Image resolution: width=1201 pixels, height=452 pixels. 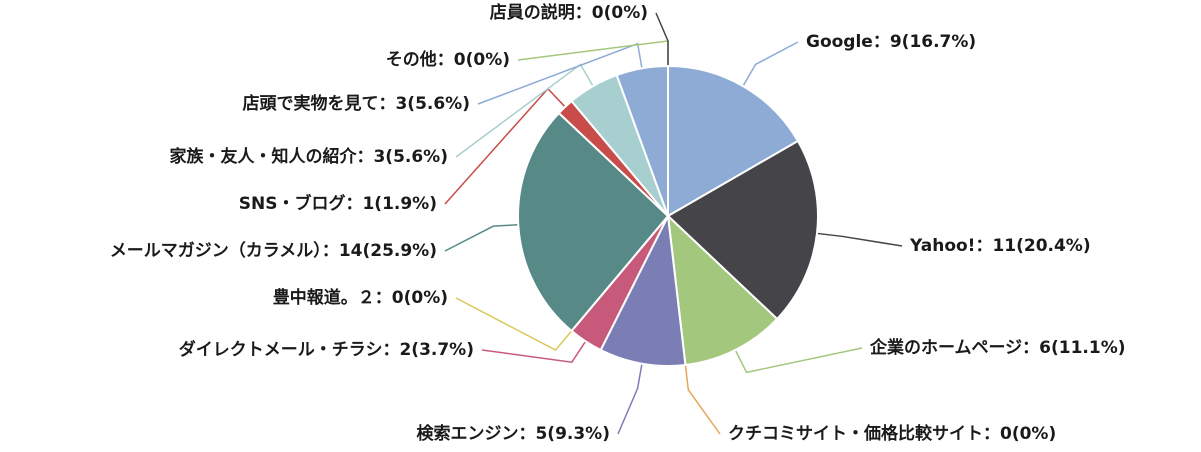 I want to click on slice-label: 豊中報道。２：0(0%), so click(x=360, y=297).